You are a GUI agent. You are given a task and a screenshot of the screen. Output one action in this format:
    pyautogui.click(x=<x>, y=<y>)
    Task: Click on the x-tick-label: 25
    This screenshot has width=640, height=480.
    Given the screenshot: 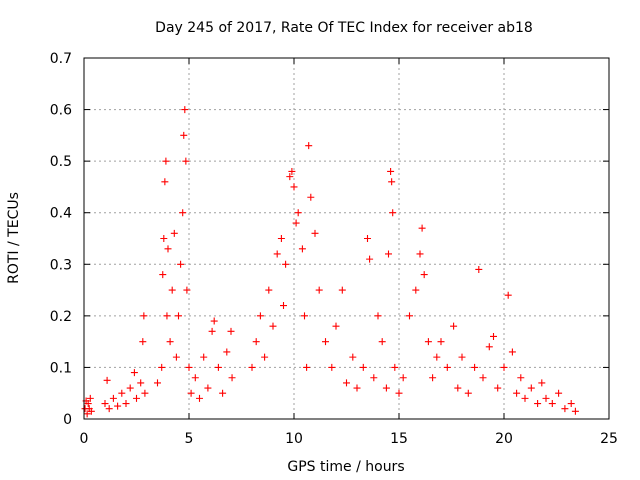 What is the action you would take?
    pyautogui.click(x=609, y=439)
    